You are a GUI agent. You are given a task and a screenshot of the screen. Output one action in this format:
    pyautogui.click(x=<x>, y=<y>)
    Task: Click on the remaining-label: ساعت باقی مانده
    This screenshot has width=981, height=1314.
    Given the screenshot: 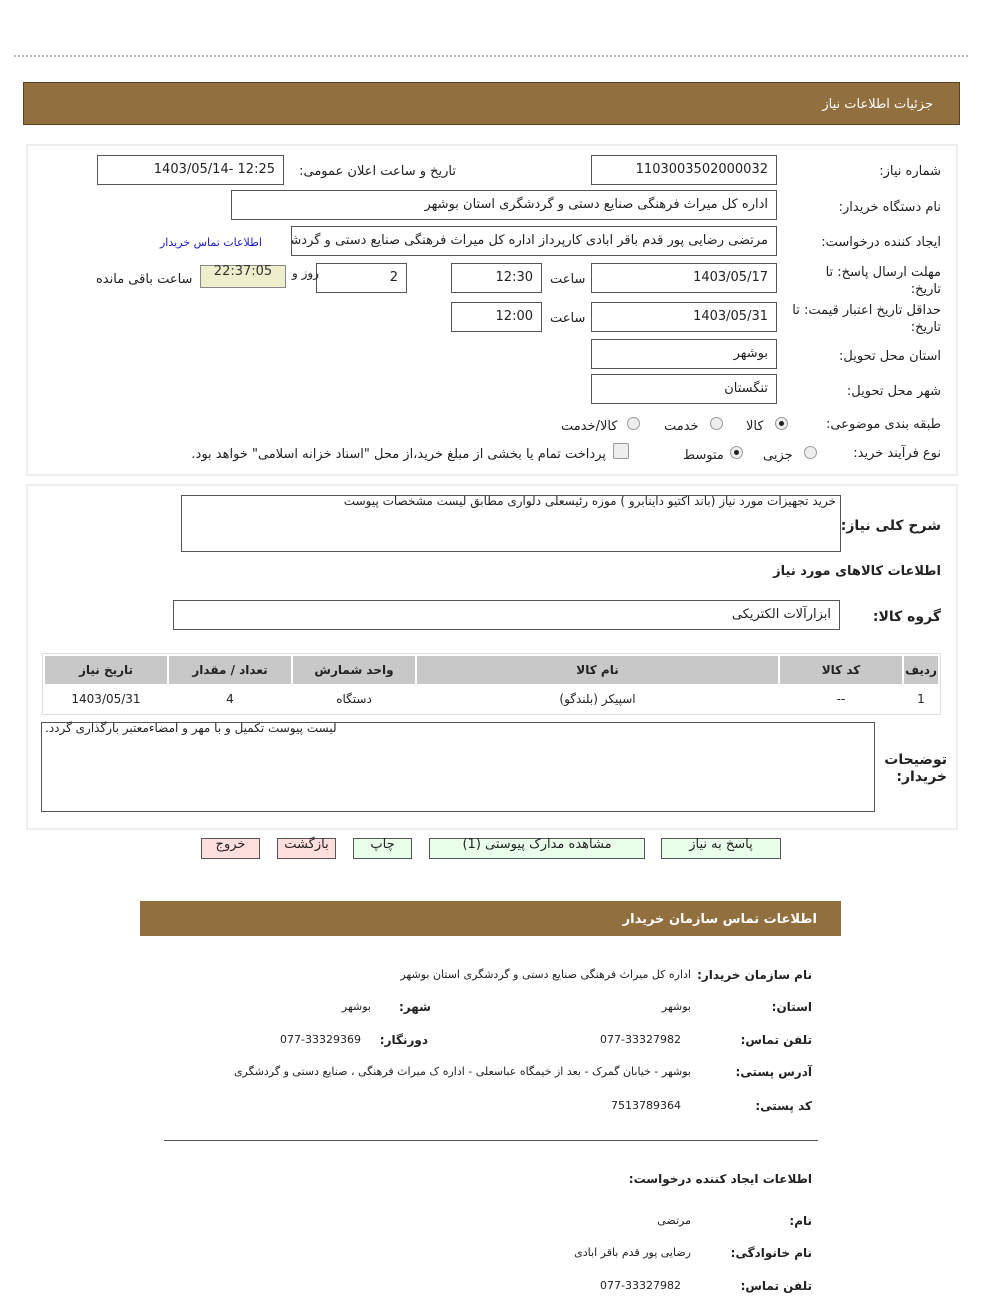 What is the action you would take?
    pyautogui.click(x=144, y=279)
    